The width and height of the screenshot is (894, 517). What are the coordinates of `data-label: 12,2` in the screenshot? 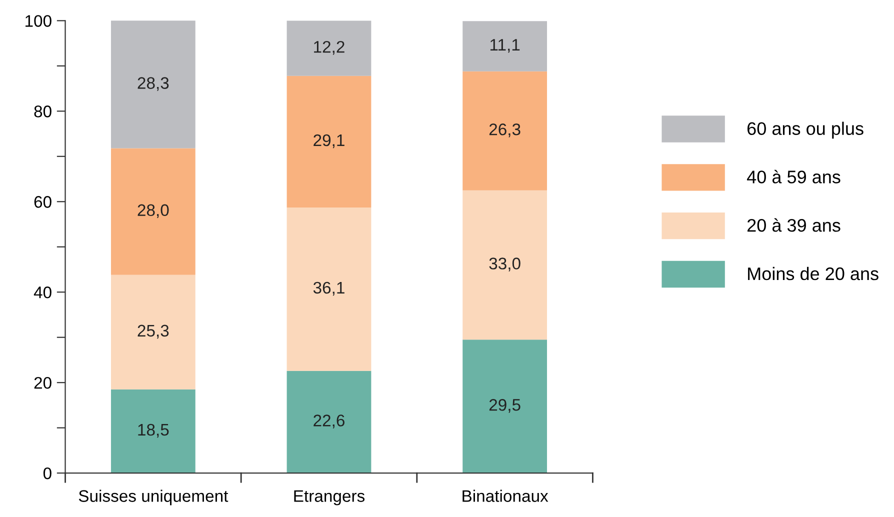 It's located at (329, 47).